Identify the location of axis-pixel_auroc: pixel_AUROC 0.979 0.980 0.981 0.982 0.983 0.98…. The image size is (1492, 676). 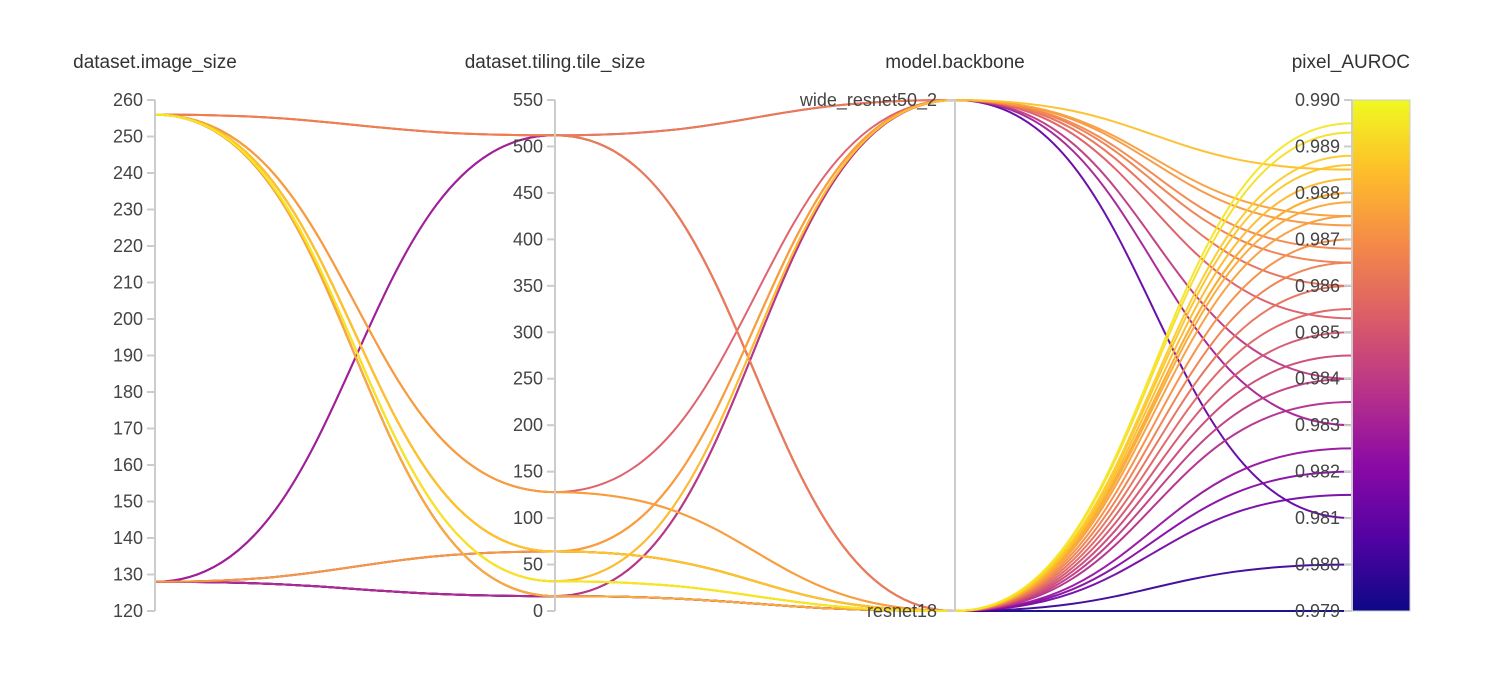
(1351, 336).